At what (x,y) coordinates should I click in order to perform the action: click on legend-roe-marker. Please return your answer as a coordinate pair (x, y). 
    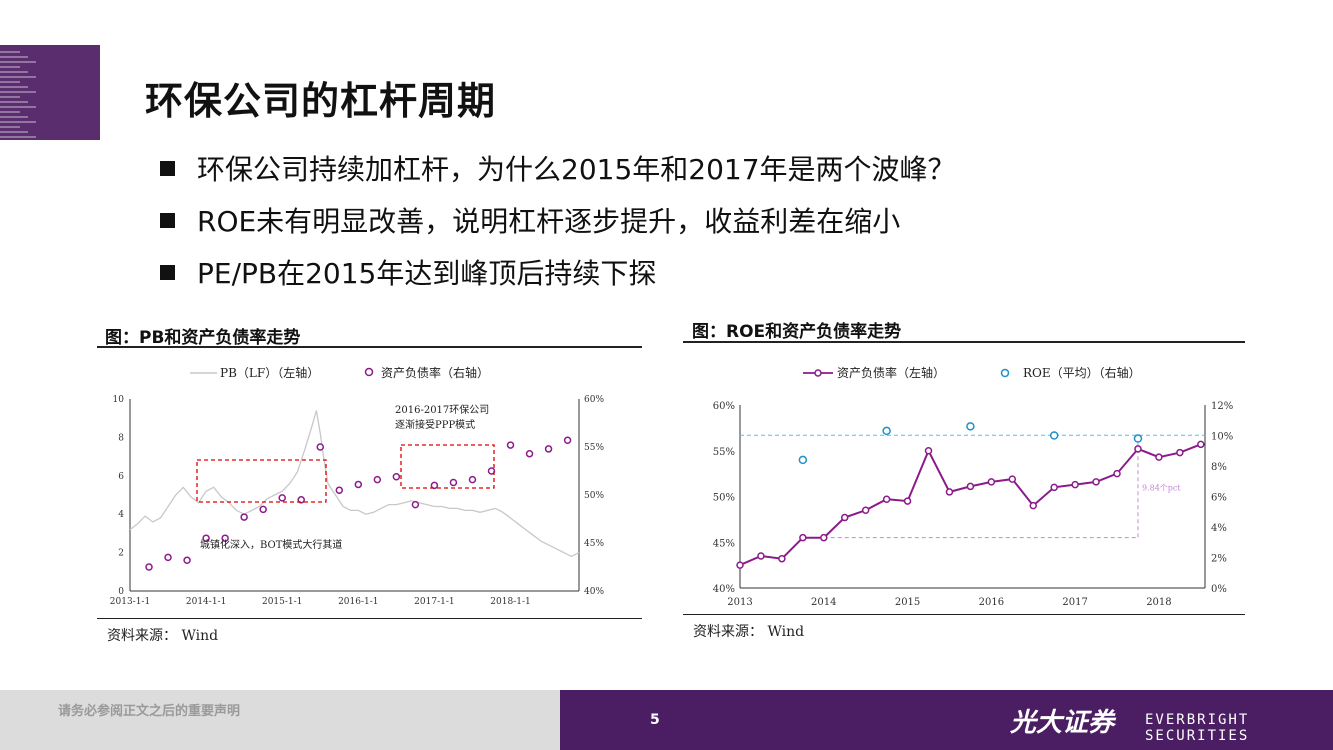
    Looking at the image, I should click on (1005, 373).